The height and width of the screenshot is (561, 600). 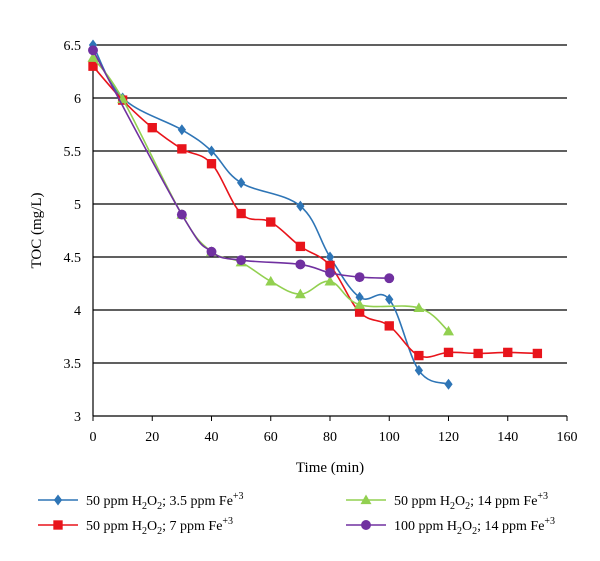 I want to click on x-tick-label: 160, so click(x=567, y=437).